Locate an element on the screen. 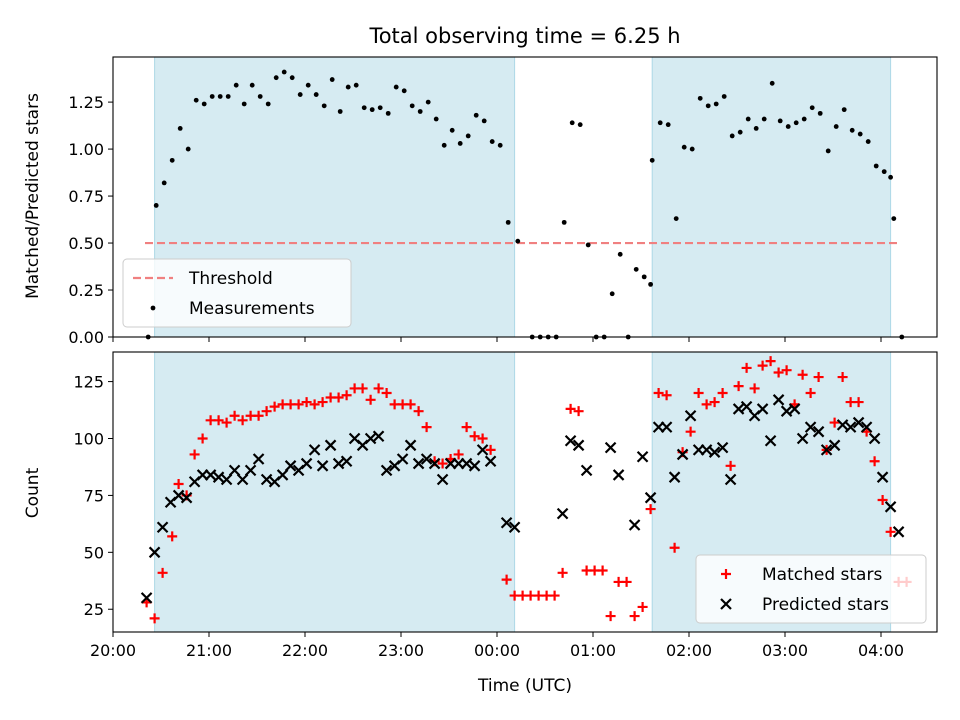 This screenshot has height=720, width=960. x-tick-label: 02:00 is located at coordinates (689, 650).